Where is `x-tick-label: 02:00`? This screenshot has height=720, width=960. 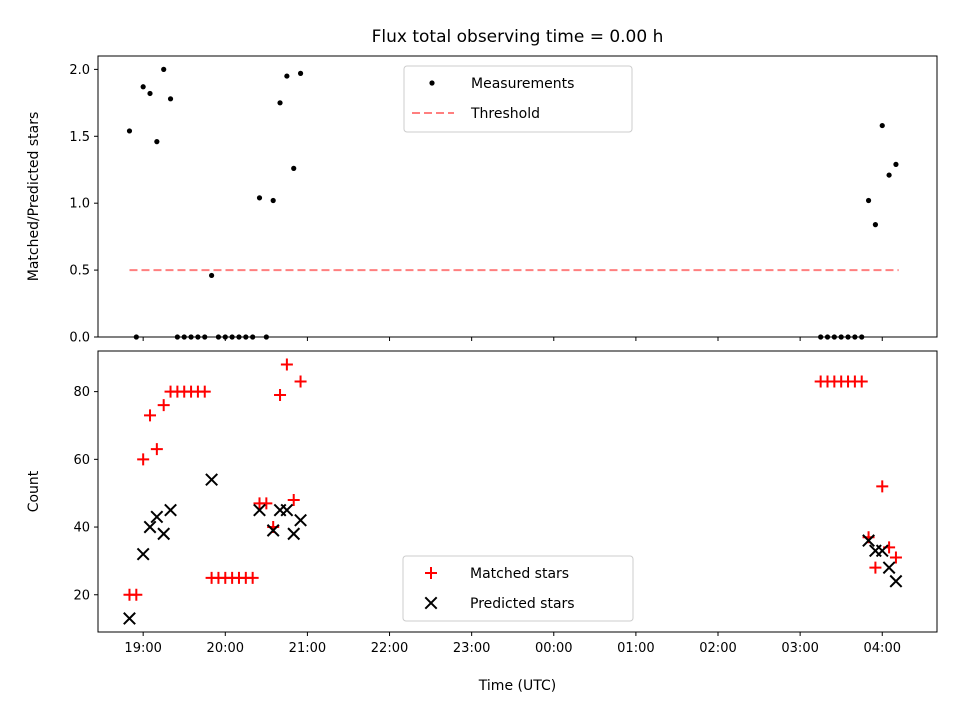
x-tick-label: 02:00 is located at coordinates (717, 648).